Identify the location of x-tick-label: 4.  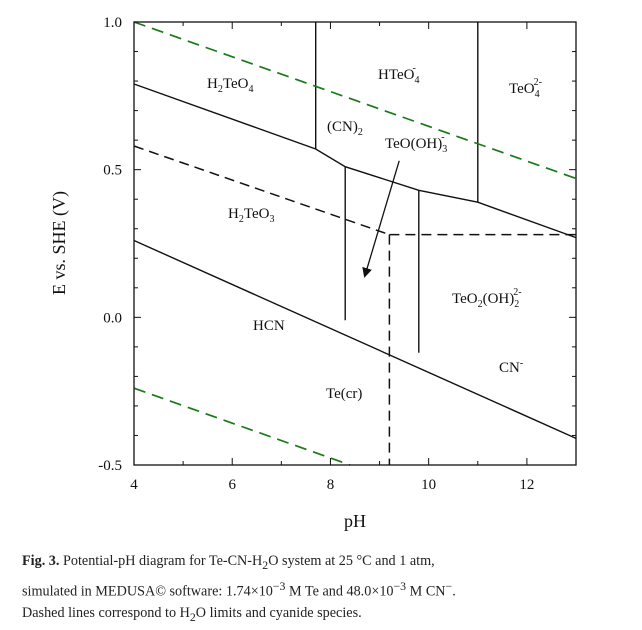
(134, 485).